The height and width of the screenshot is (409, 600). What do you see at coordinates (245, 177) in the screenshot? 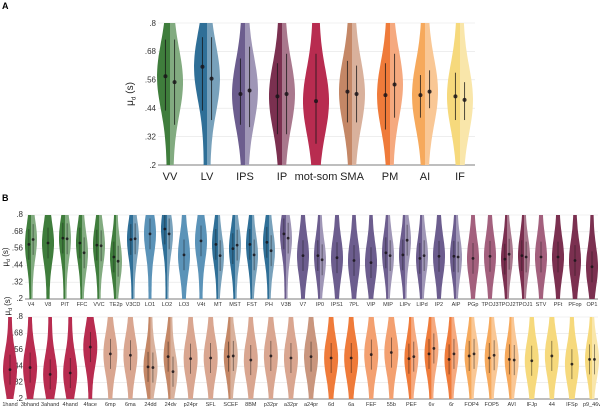
I see `x-tick-label: IPS` at bounding box center [245, 177].